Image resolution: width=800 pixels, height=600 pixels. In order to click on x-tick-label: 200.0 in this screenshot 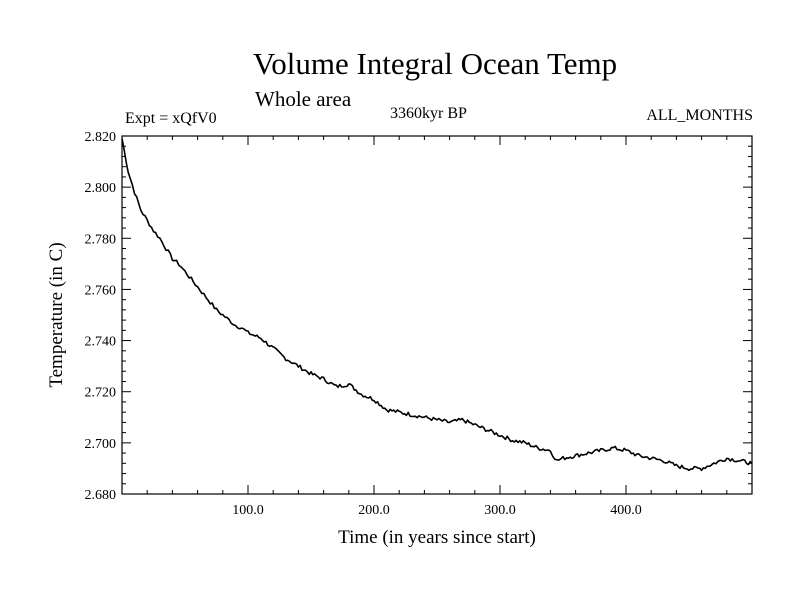, I will do `click(374, 510)`.